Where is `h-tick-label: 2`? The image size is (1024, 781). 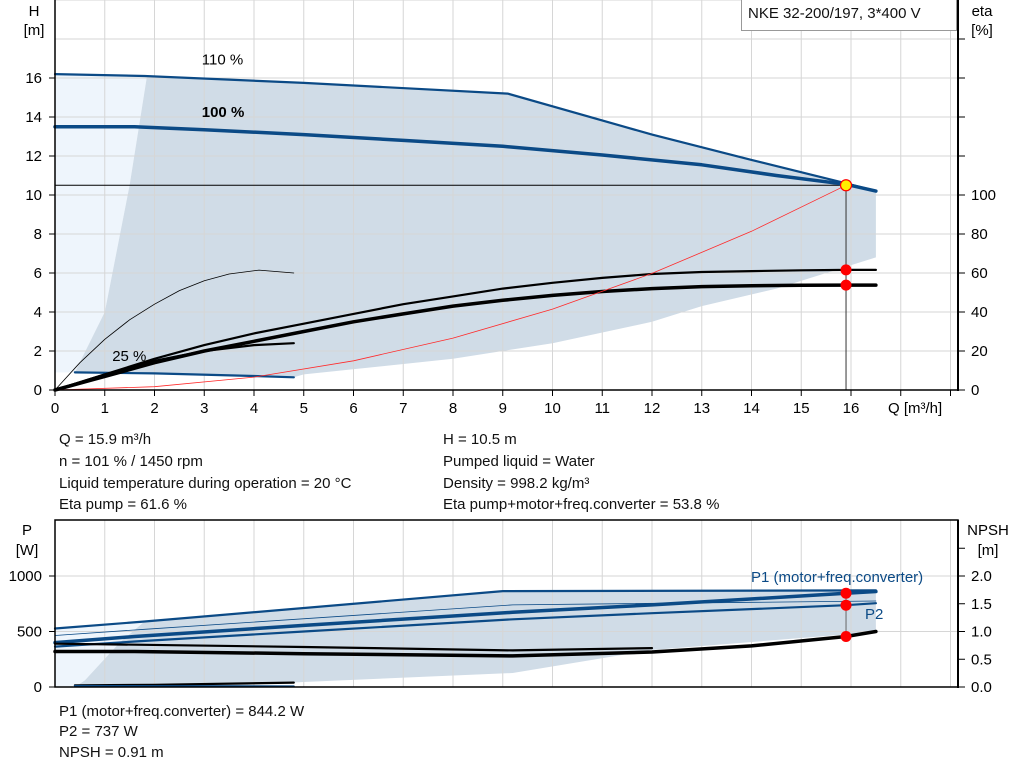
h-tick-label: 2 is located at coordinates (38, 351).